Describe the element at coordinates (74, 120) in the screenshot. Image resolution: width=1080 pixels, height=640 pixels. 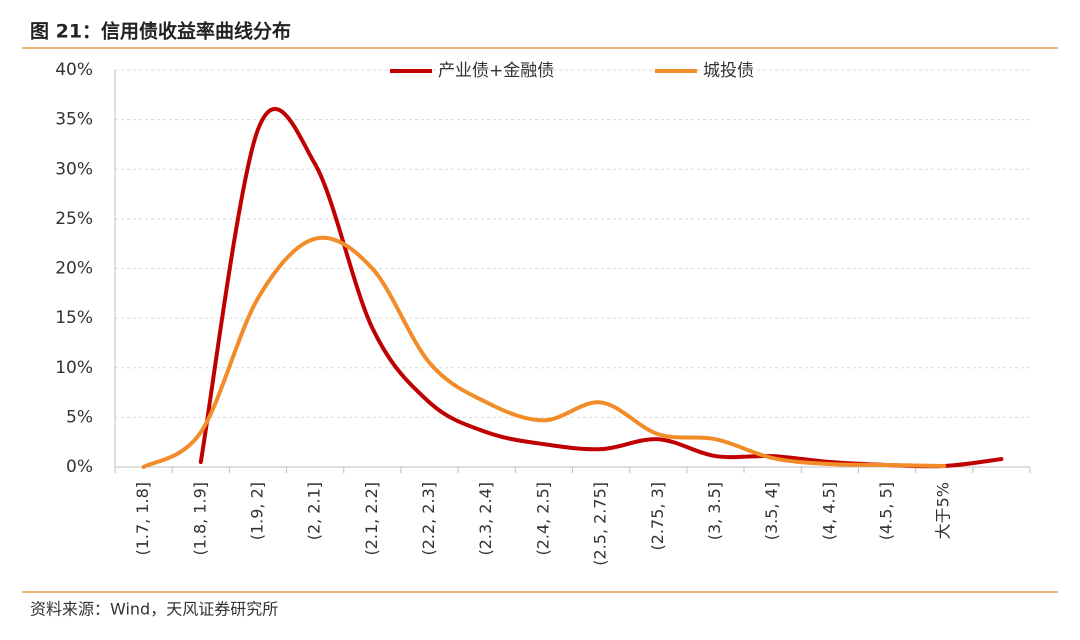
I see `y-tick-label: 35%` at that location.